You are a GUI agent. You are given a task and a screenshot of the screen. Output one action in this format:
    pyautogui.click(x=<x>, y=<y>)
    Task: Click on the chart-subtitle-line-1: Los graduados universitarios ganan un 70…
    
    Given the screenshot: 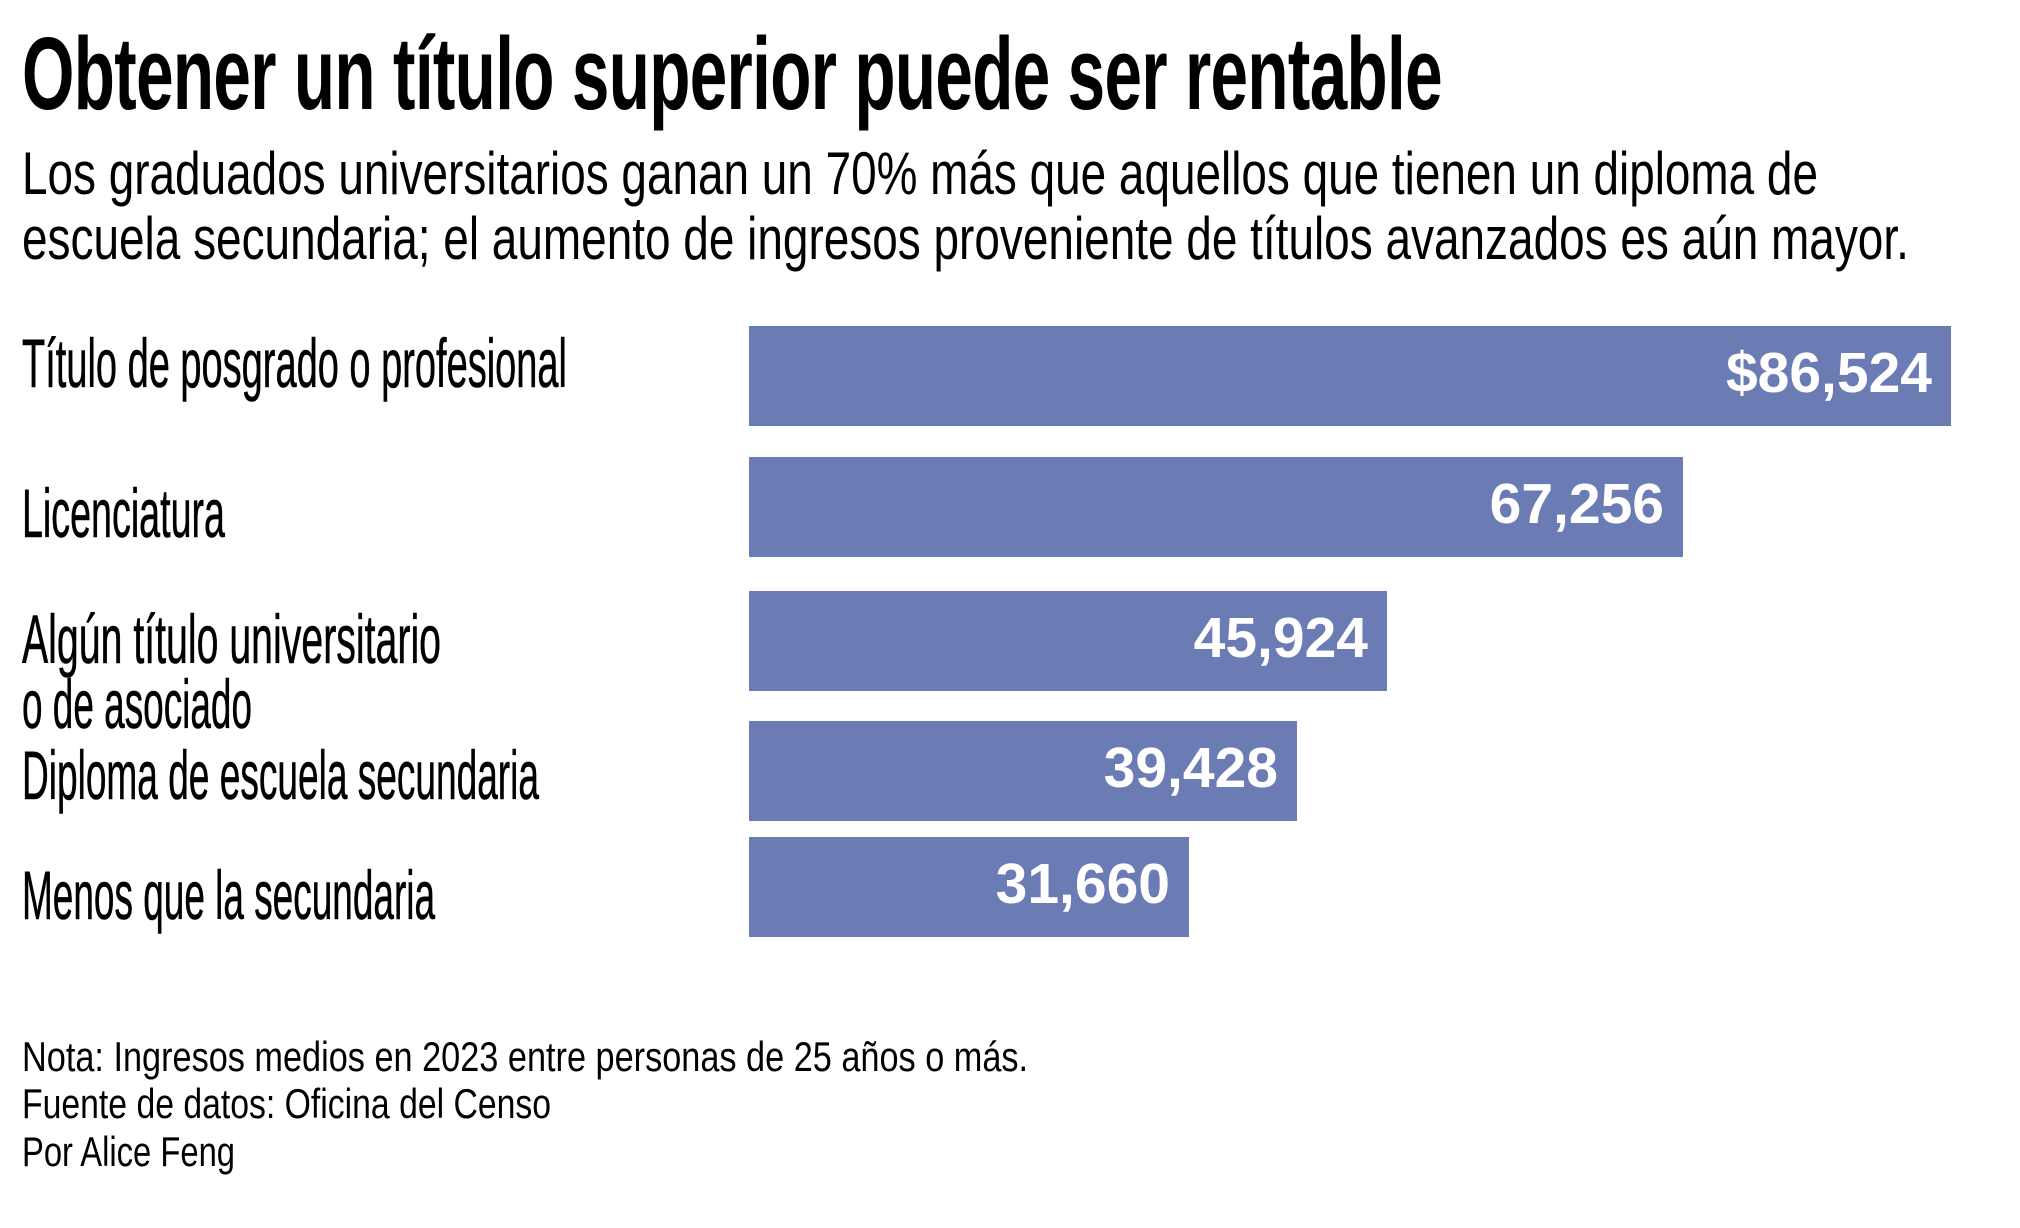 What is the action you would take?
    pyautogui.click(x=920, y=173)
    